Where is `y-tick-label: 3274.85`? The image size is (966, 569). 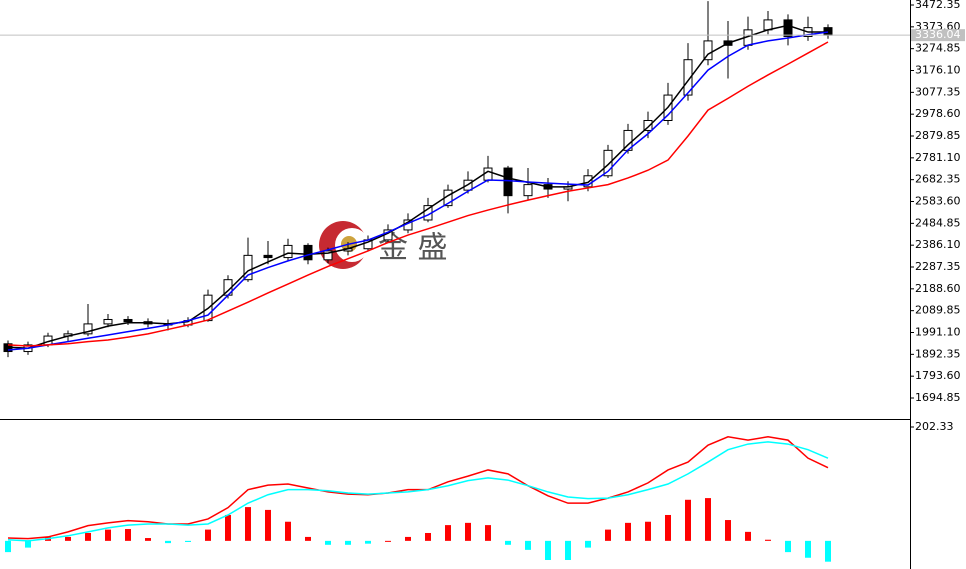
y-tick-label: 3274.85 is located at coordinates (938, 48).